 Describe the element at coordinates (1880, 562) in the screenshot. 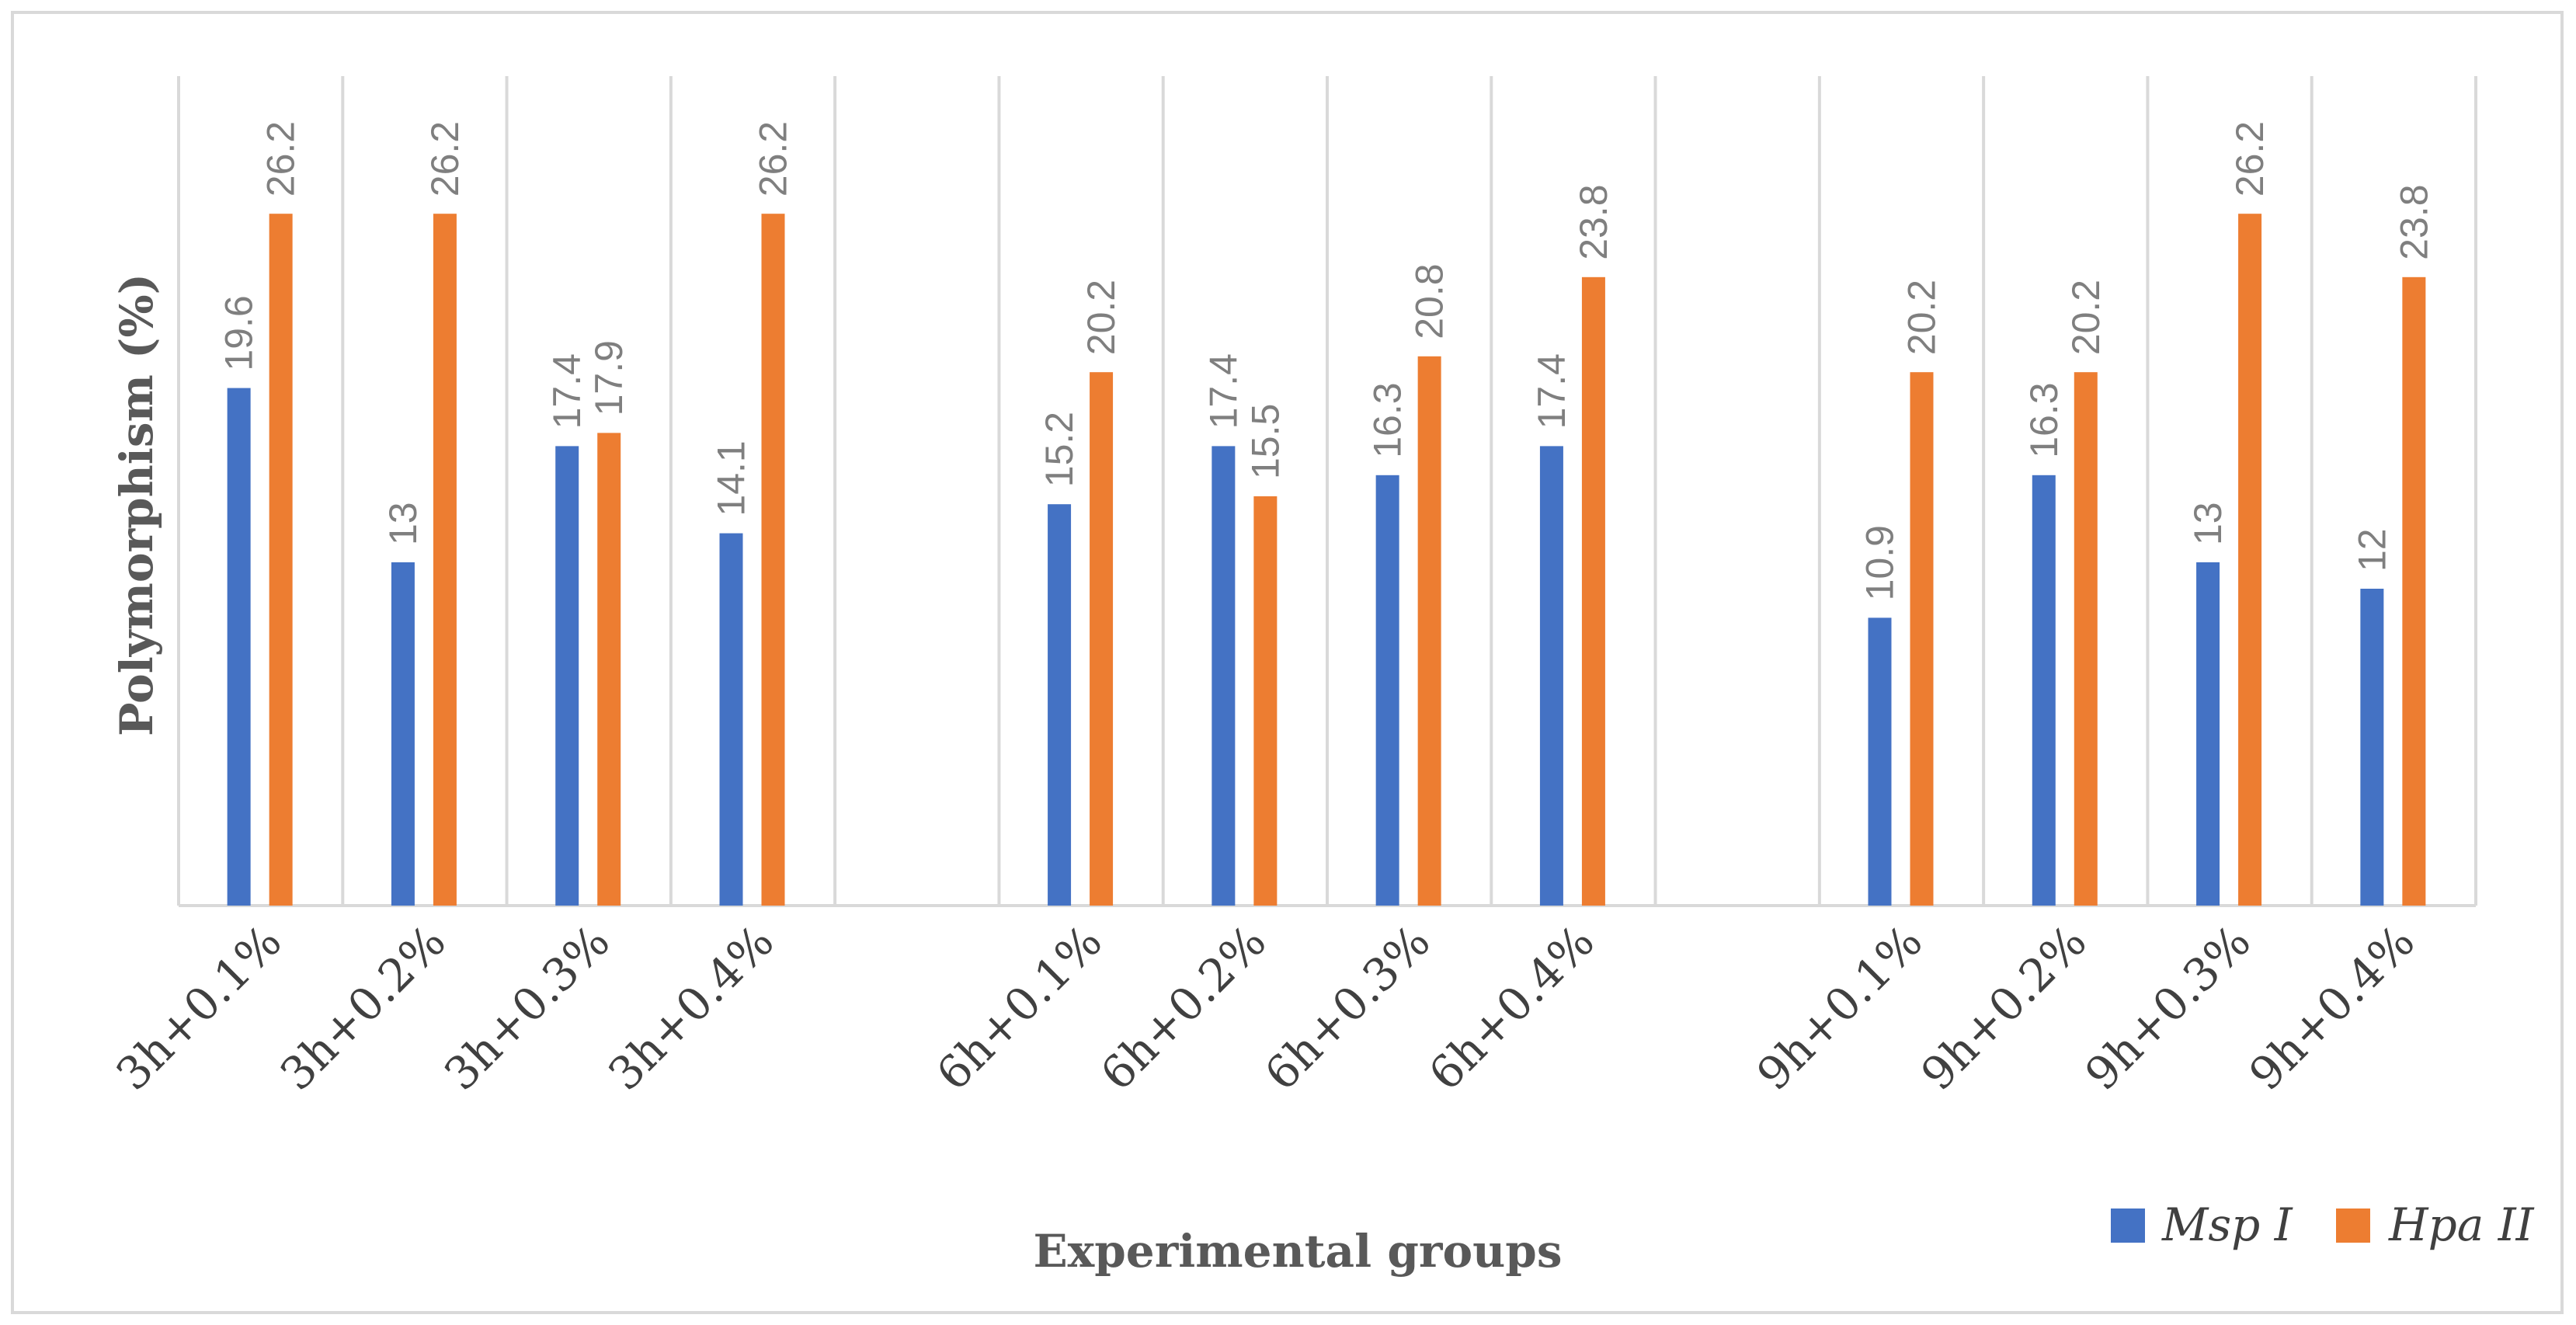

I see `data-label-msp-10: 10.9` at that location.